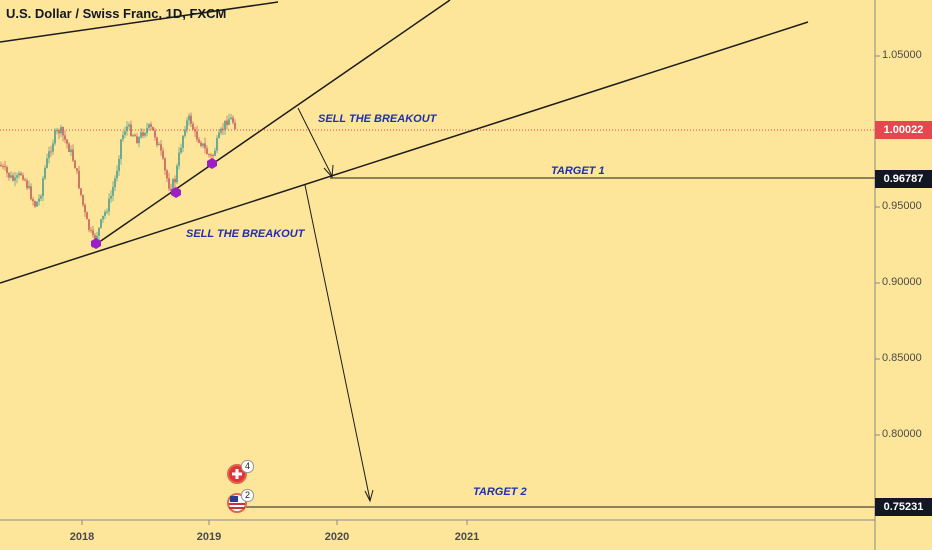 This screenshot has width=932, height=550. Describe the element at coordinates (578, 171) in the screenshot. I see `target-1-label: TARGET 1` at that location.